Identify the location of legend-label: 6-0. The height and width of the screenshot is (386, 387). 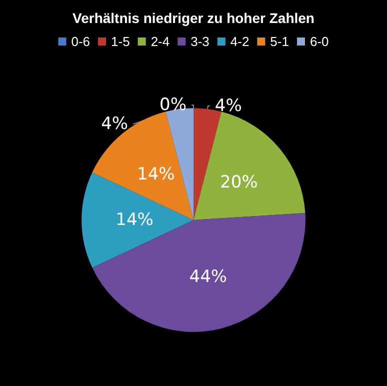
(319, 41).